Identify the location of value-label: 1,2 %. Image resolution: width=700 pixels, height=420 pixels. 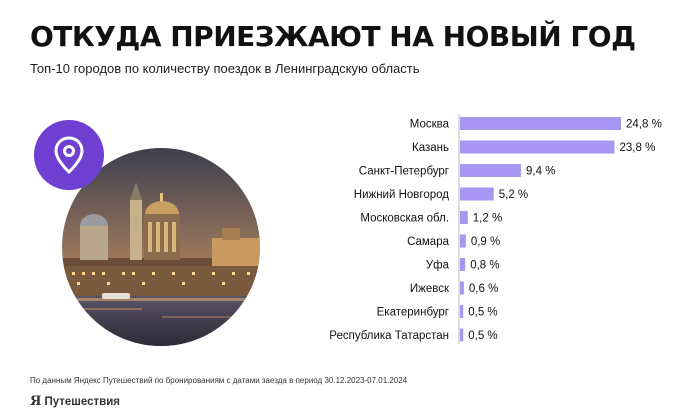
(487, 219).